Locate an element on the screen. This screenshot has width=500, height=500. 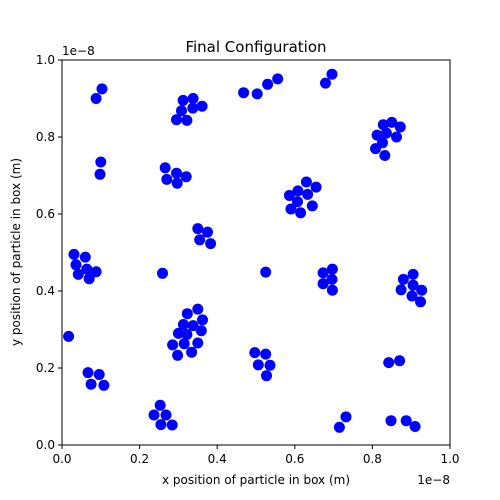
y-tick-label-2: 0.4 is located at coordinates (45, 291).